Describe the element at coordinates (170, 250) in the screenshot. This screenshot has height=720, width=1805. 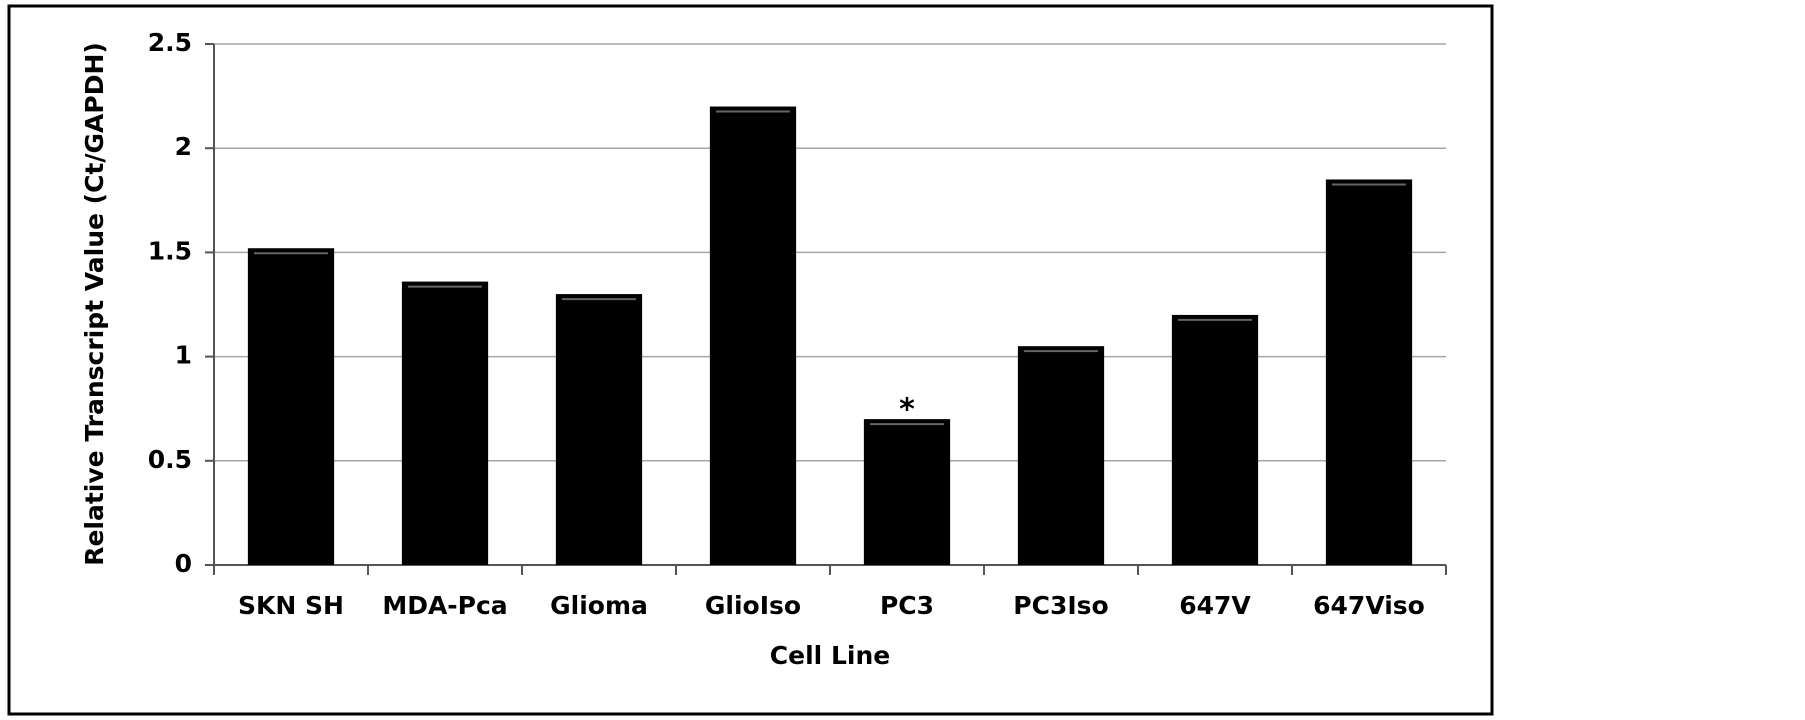
I see `y-tick-label: 1.5` at that location.